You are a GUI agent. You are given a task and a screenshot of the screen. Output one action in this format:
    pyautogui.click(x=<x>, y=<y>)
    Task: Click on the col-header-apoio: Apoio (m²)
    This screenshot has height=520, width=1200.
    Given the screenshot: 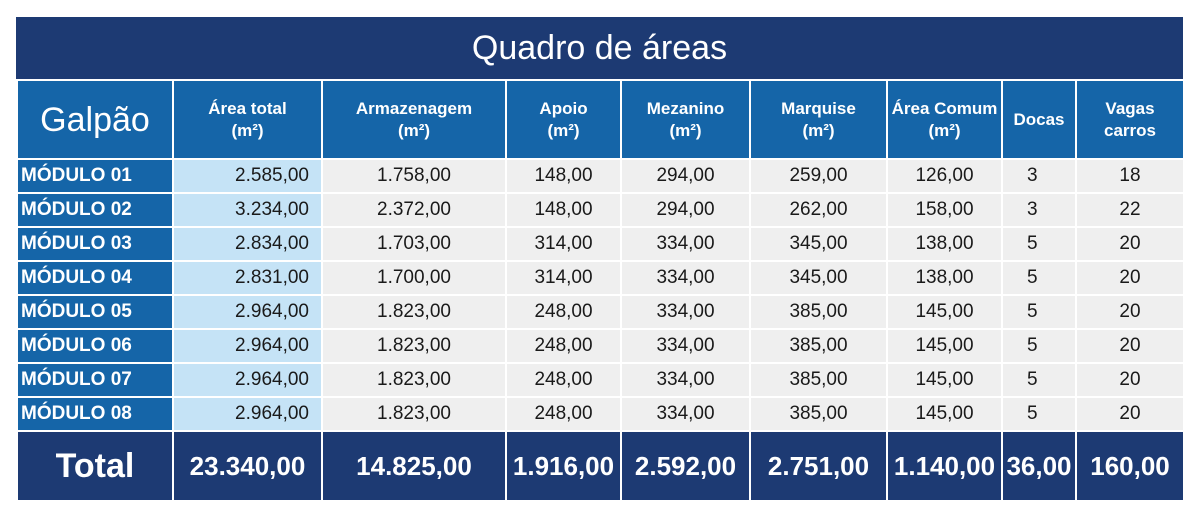 What is the action you would take?
    pyautogui.click(x=563, y=119)
    